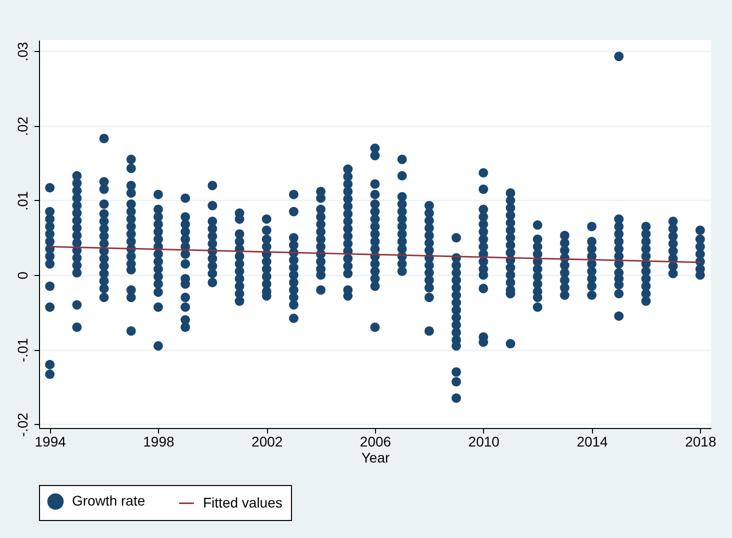  What do you see at coordinates (22, 126) in the screenshot?
I see `y-tick-label: .02` at bounding box center [22, 126].